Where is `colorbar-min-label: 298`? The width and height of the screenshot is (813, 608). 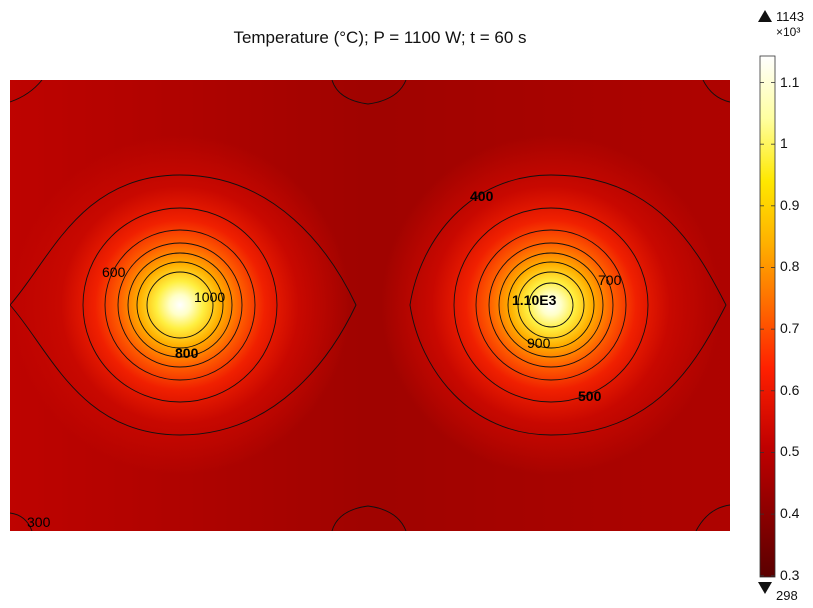
colorbar-min-label: 298 is located at coordinates (787, 595).